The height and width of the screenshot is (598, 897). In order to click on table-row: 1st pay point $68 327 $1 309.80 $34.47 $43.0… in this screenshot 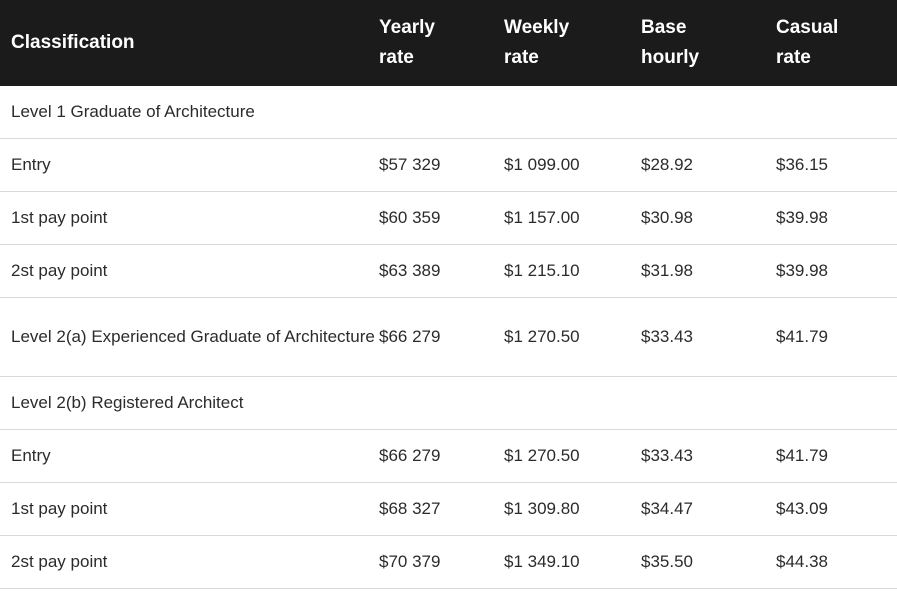, I will do `click(448, 509)`.